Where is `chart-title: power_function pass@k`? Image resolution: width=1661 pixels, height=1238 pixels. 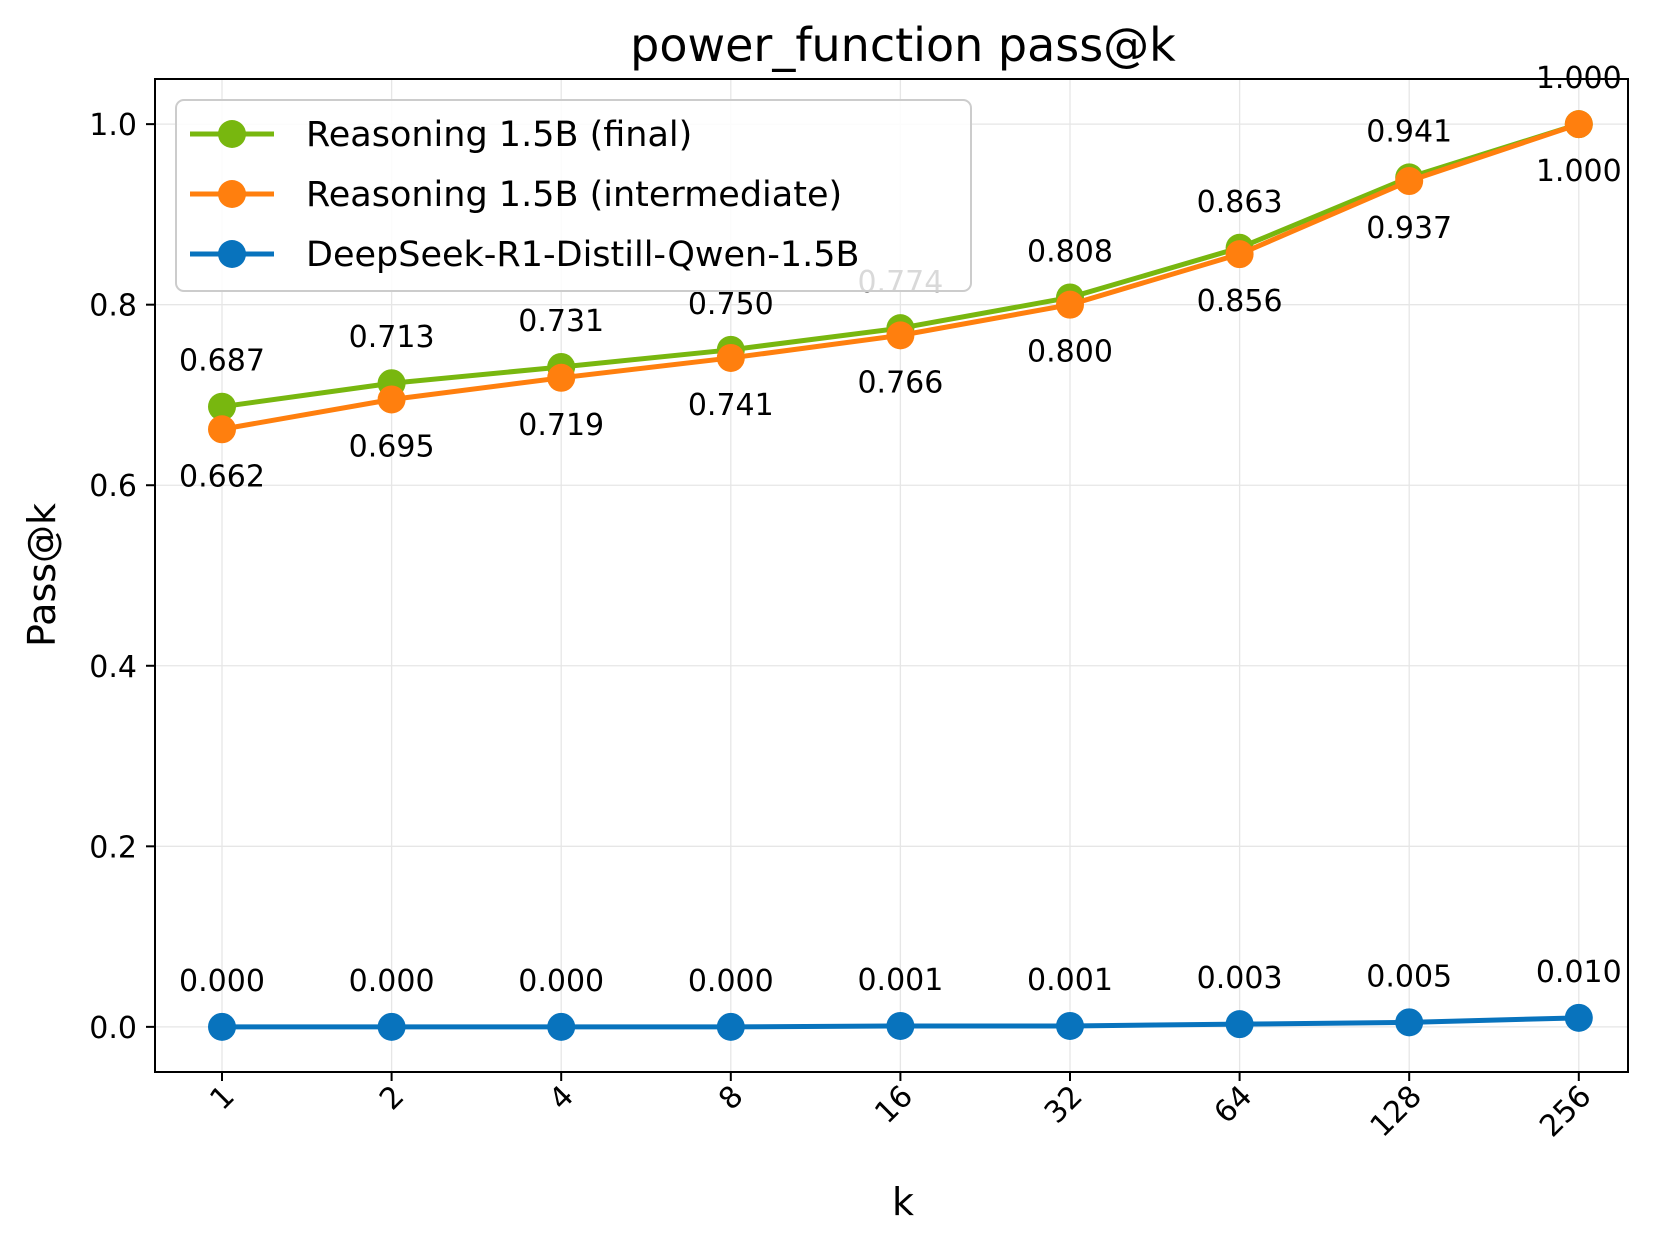
chart-title: power_function pass@k is located at coordinates (903, 45).